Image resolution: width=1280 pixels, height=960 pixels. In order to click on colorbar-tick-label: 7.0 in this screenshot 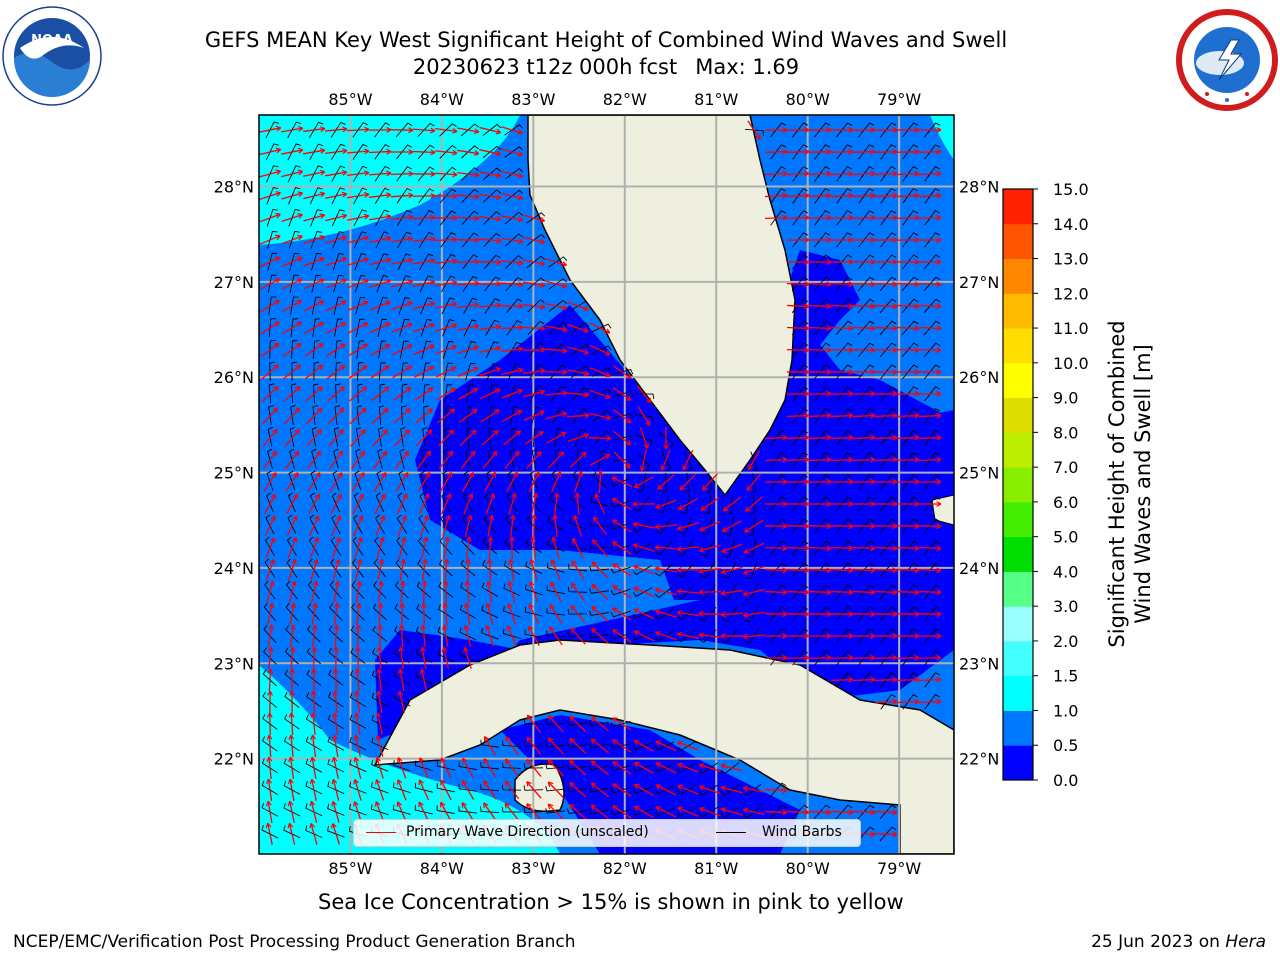, I will do `click(1065, 467)`.